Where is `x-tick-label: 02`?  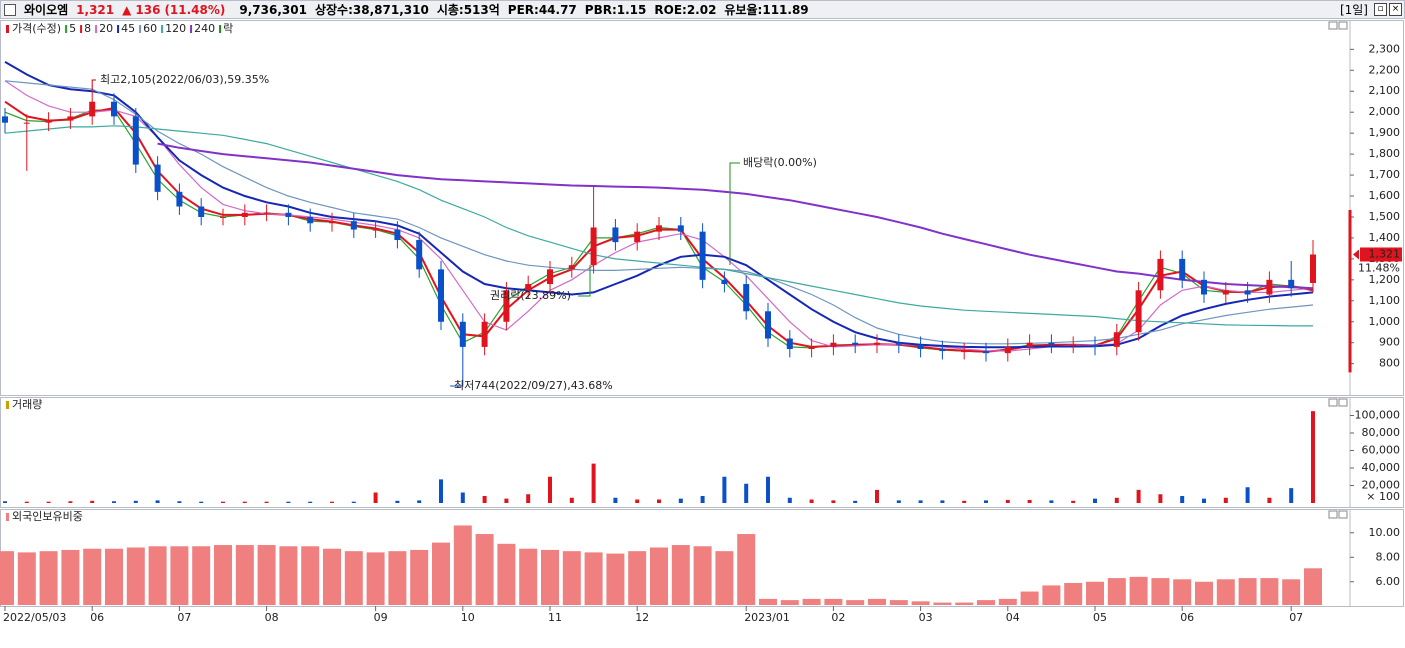
x-tick-label: 02 is located at coordinates (838, 617).